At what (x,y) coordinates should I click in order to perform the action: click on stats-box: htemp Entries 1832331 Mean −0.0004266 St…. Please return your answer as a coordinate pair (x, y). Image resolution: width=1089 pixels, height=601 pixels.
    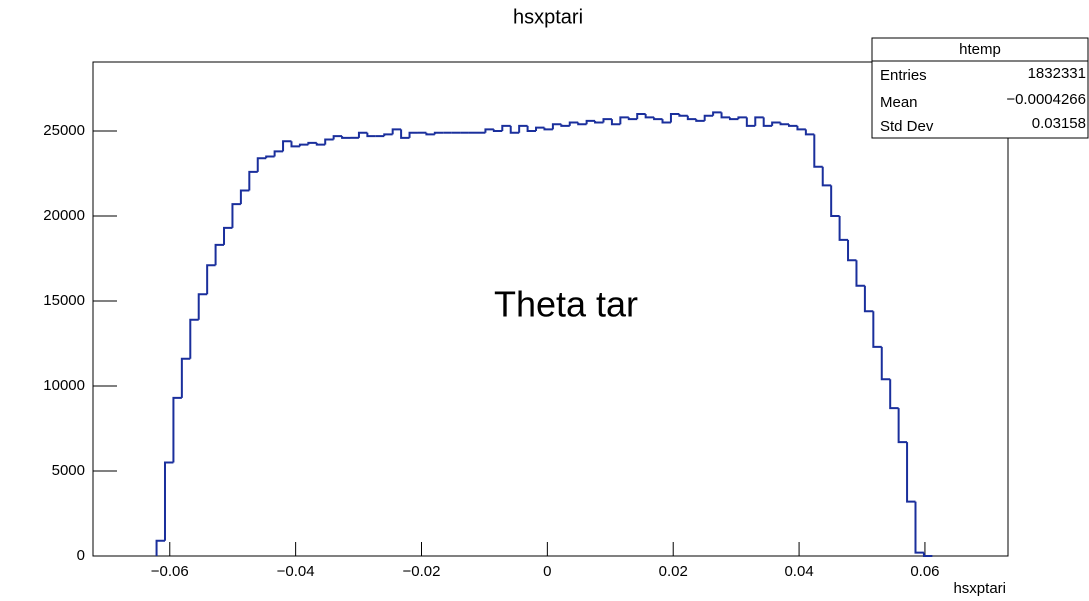
    Looking at the image, I should click on (980, 88).